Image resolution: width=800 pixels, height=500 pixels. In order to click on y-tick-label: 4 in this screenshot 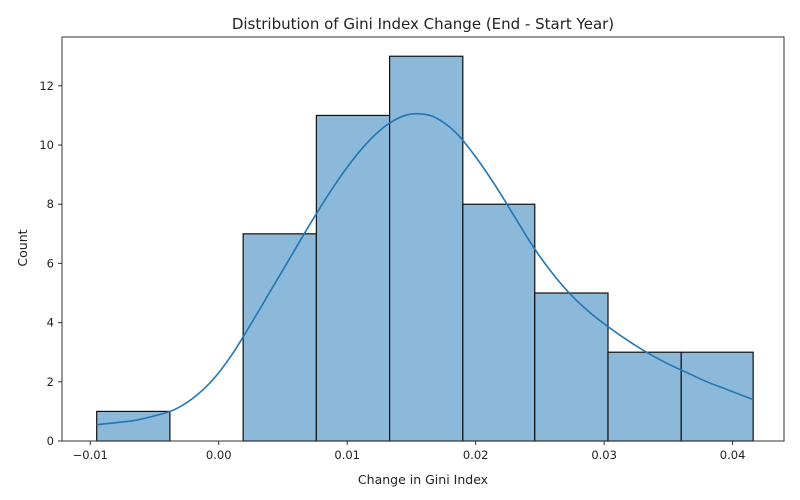, I will do `click(50, 323)`.